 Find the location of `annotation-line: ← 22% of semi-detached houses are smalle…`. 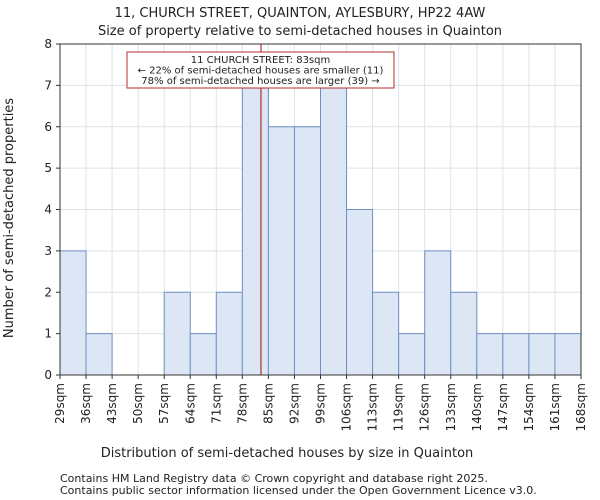

annotation-line: ← 22% of semi-detached houses are smalle… is located at coordinates (261, 71).